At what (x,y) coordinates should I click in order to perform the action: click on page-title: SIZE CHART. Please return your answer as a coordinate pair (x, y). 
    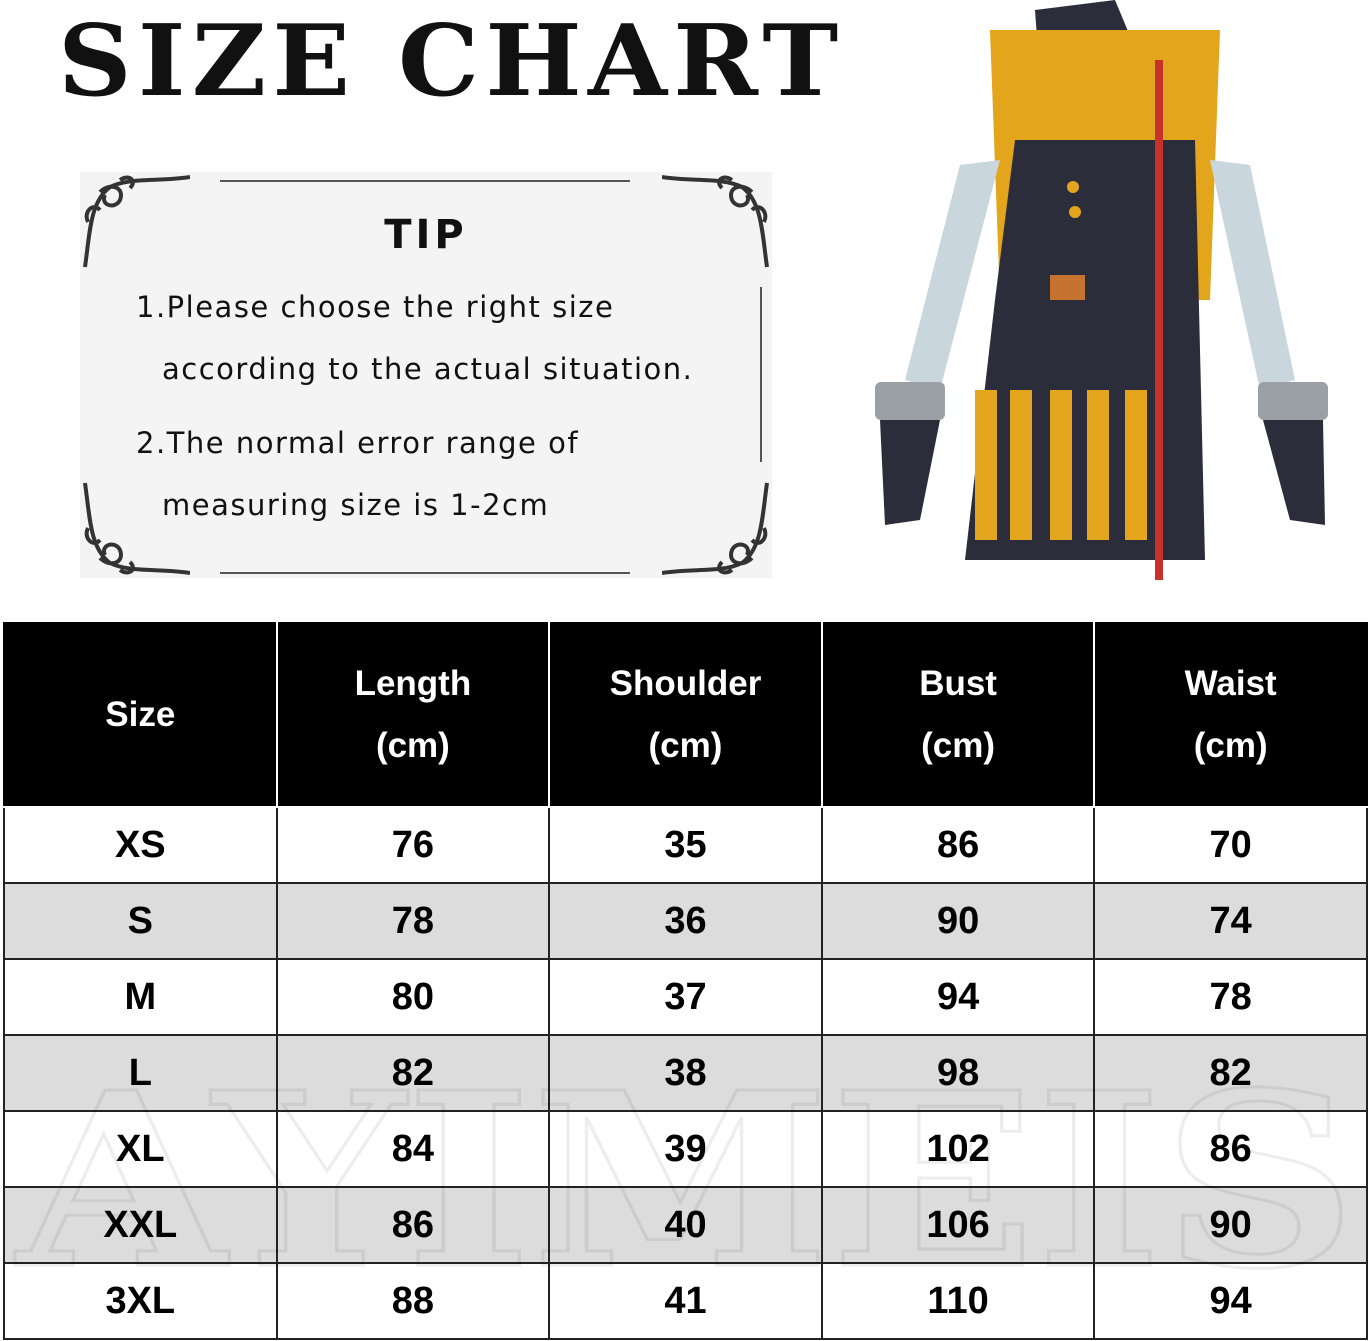
    Looking at the image, I should click on (451, 61).